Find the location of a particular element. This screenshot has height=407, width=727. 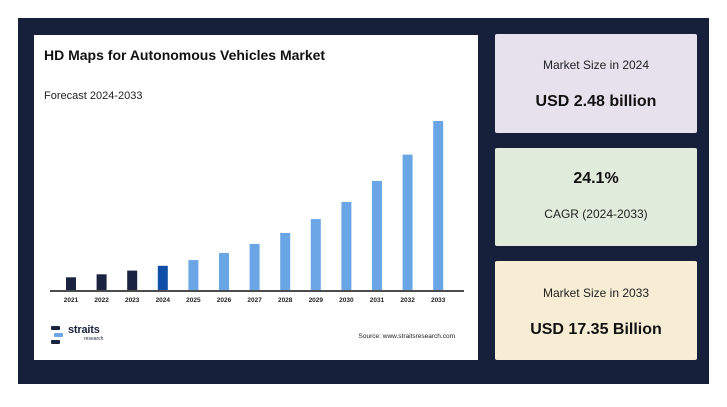

x-tick-label: 2029 is located at coordinates (316, 300).